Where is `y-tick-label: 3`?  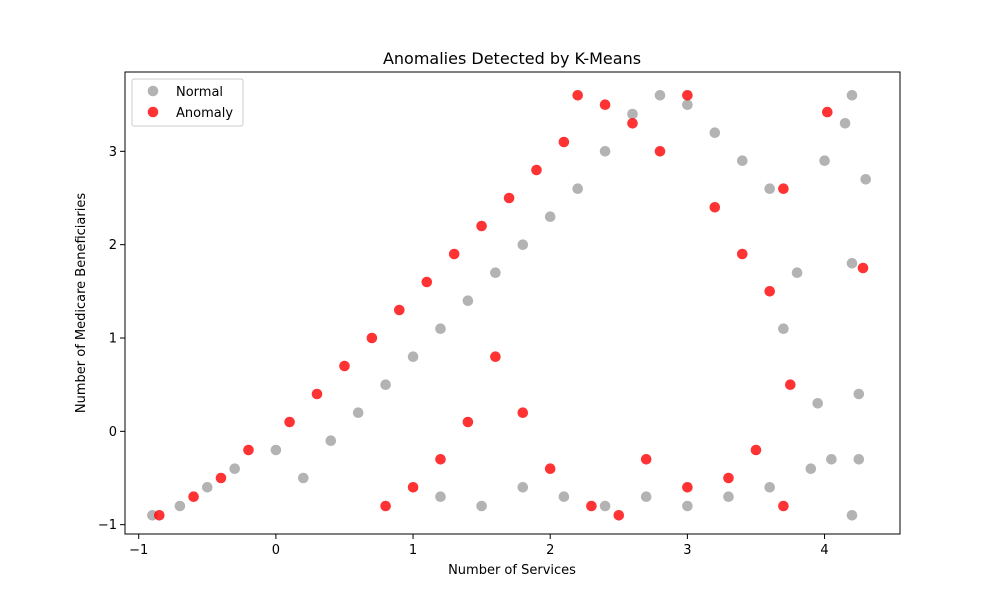 y-tick-label: 3 is located at coordinates (113, 152).